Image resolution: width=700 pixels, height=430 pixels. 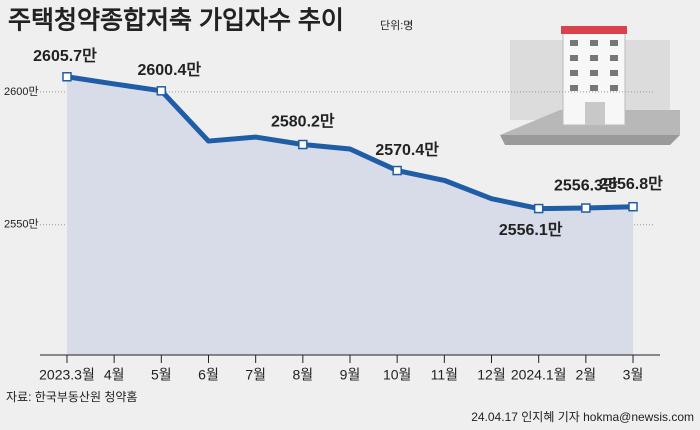 What do you see at coordinates (531, 230) in the screenshot?
I see `data-label: 2556.1만` at bounding box center [531, 230].